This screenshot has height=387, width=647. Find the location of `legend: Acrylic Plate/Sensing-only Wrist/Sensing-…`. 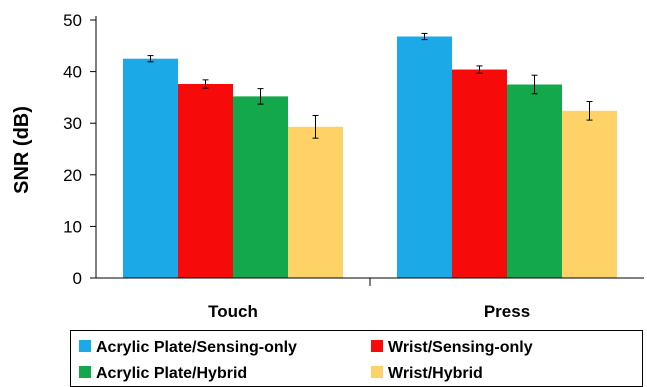

legend: Acrylic Plate/Sensing-only Wrist/Sensing-… is located at coordinates (356, 358).